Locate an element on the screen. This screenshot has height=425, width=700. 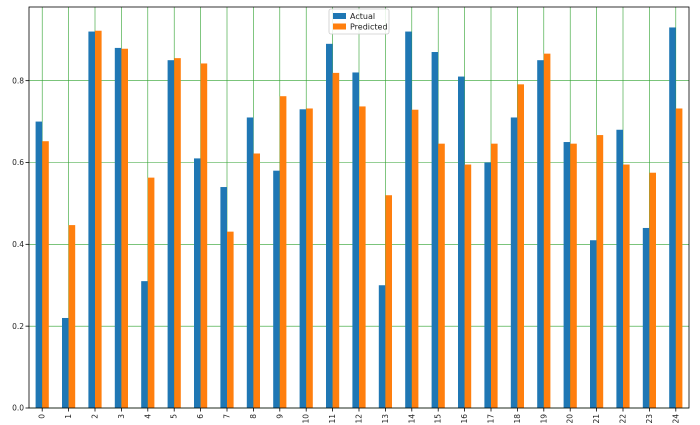
x-tick-label: 5 is located at coordinates (174, 416).